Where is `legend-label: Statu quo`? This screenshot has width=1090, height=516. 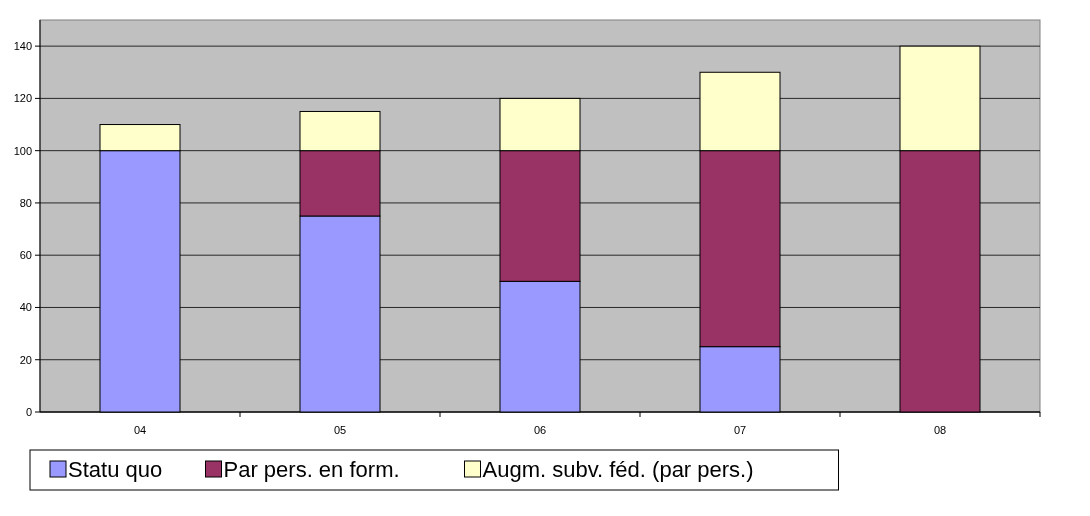
legend-label: Statu quo is located at coordinates (115, 469).